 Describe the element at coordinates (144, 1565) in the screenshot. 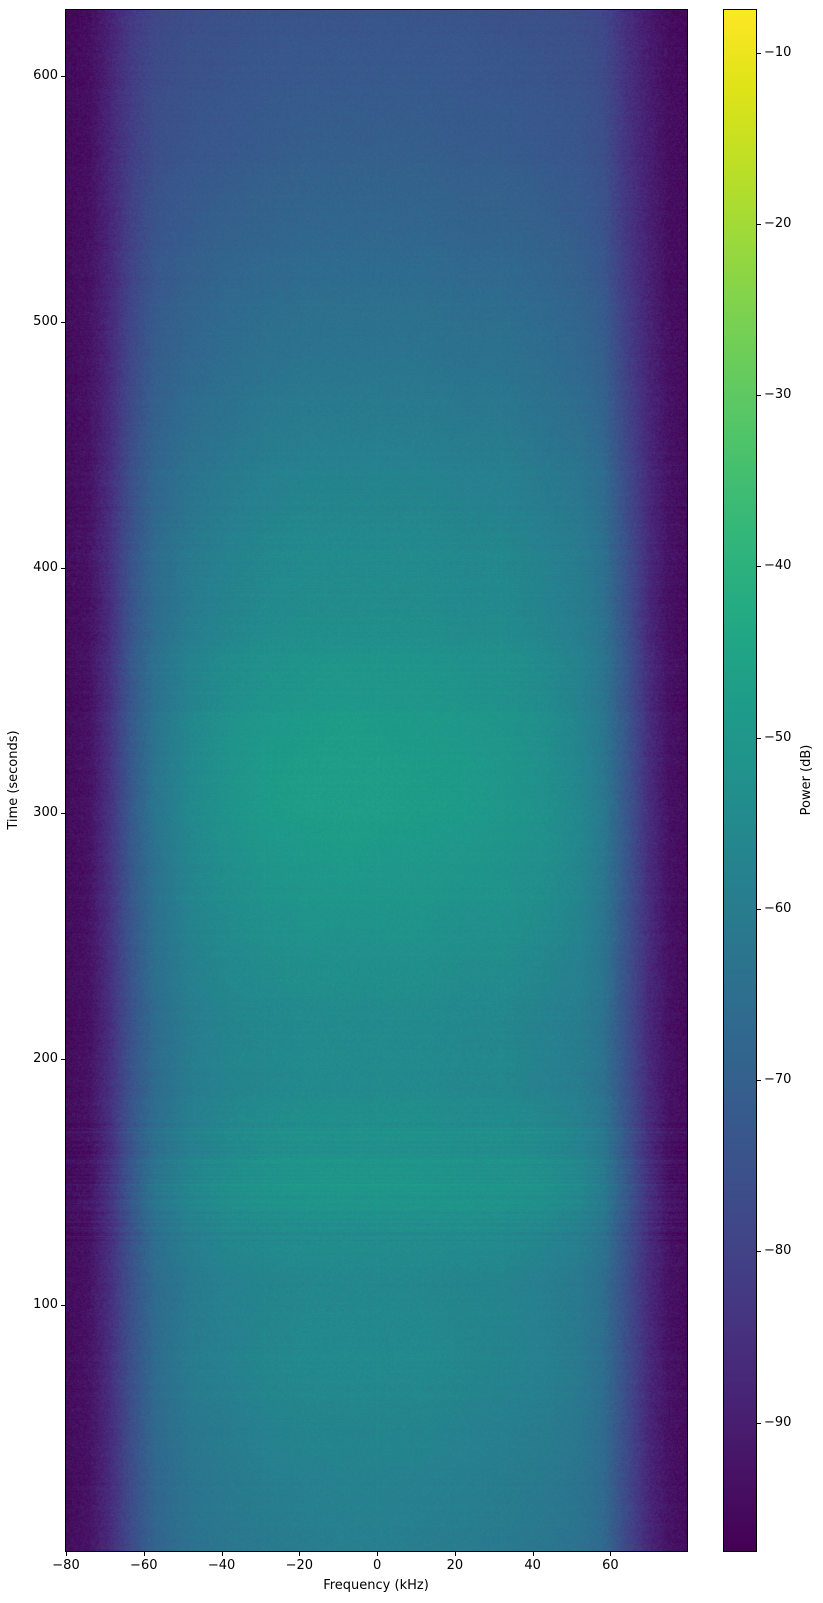

I see `x-tick-label: −60` at that location.